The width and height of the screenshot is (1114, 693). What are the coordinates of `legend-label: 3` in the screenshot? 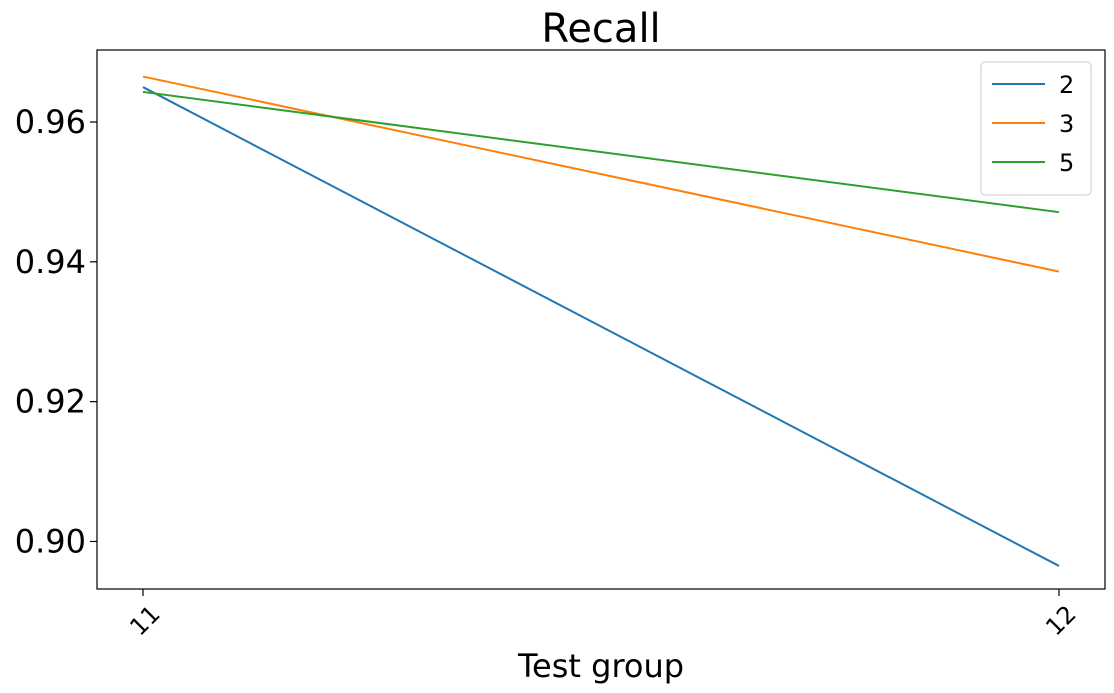 It's located at (1066, 124).